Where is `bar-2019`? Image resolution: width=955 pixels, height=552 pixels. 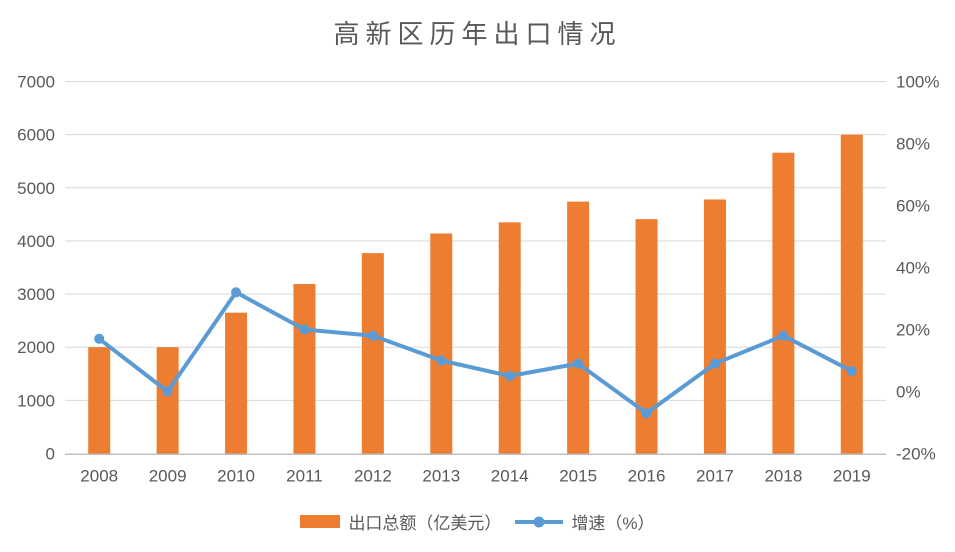
bar-2019 is located at coordinates (851, 294).